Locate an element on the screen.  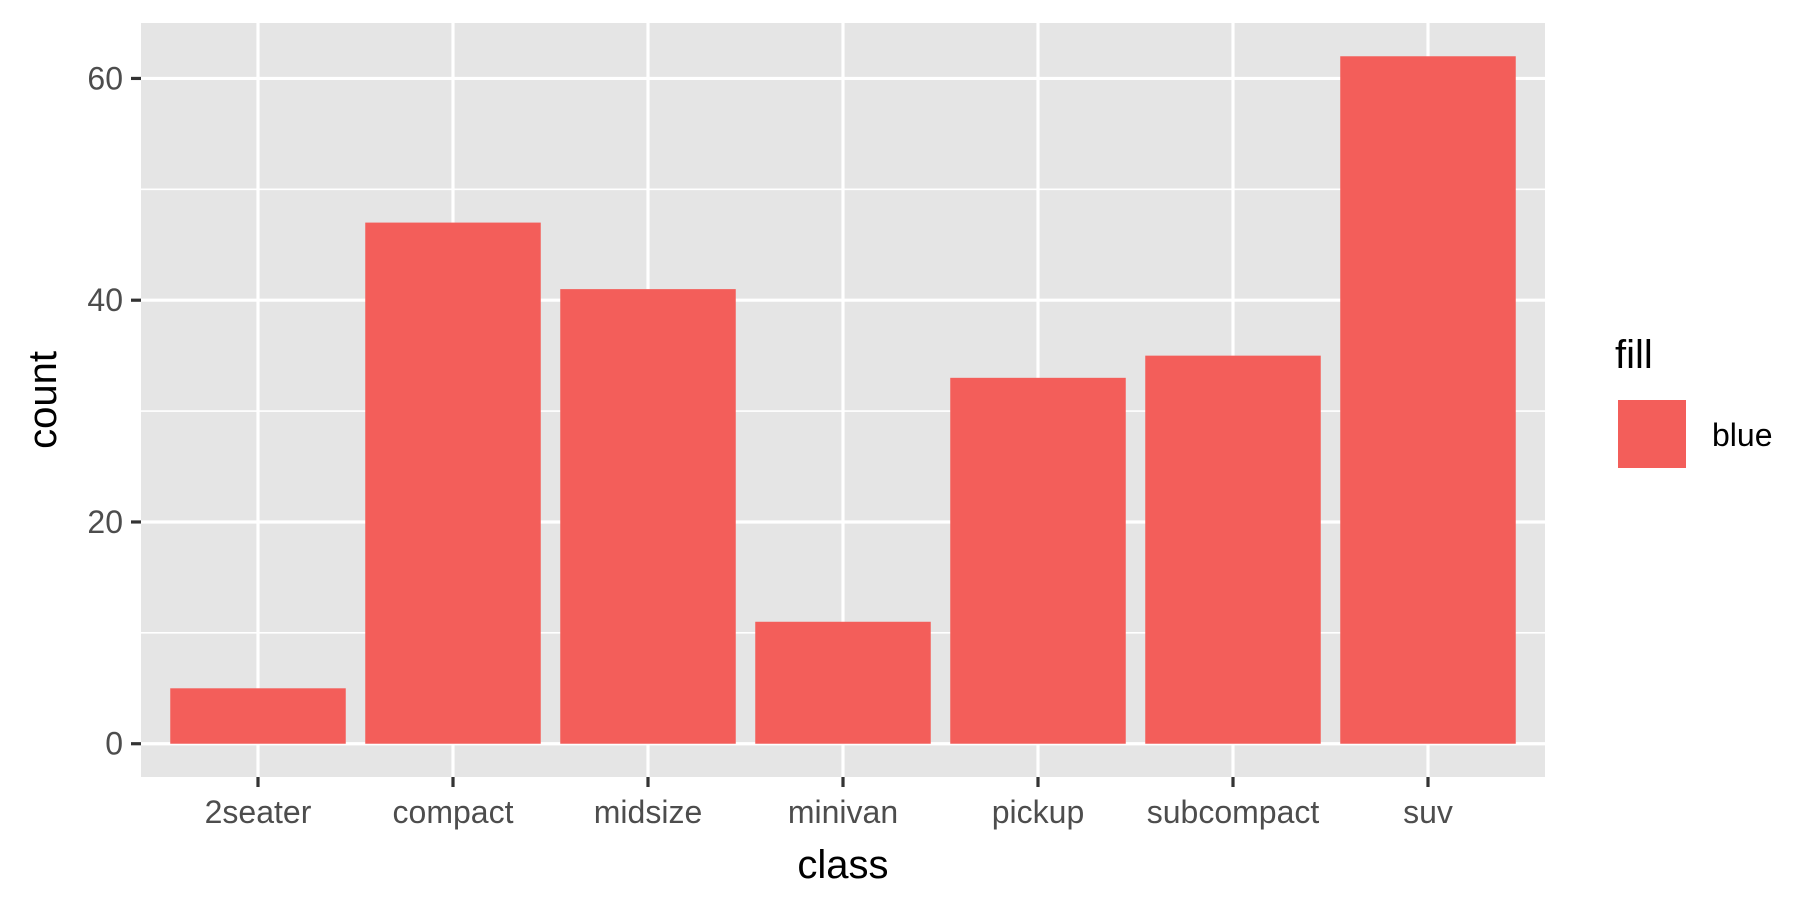
bar-2seater is located at coordinates (258, 716).